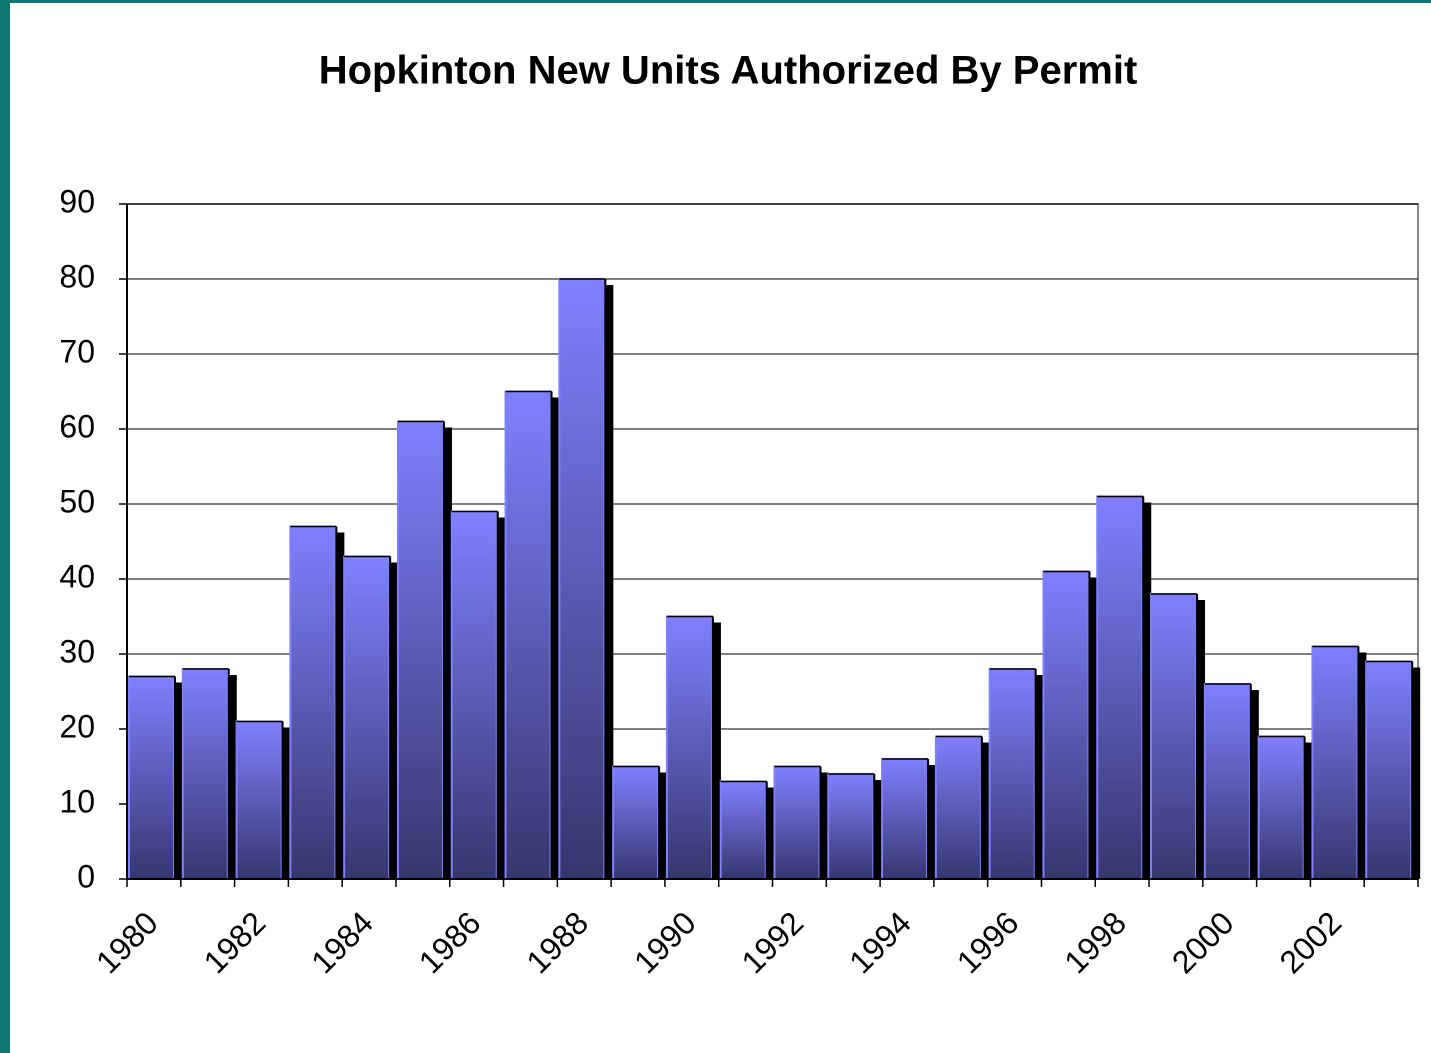  What do you see at coordinates (77, 426) in the screenshot?
I see `y-tick-label: 60` at bounding box center [77, 426].